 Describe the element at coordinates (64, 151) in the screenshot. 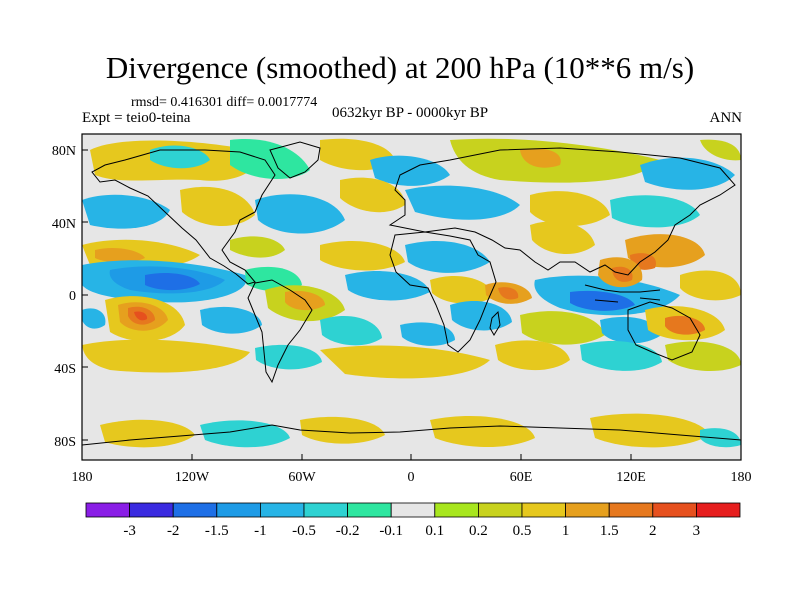

I see `lat-label-80N: 80N` at that location.